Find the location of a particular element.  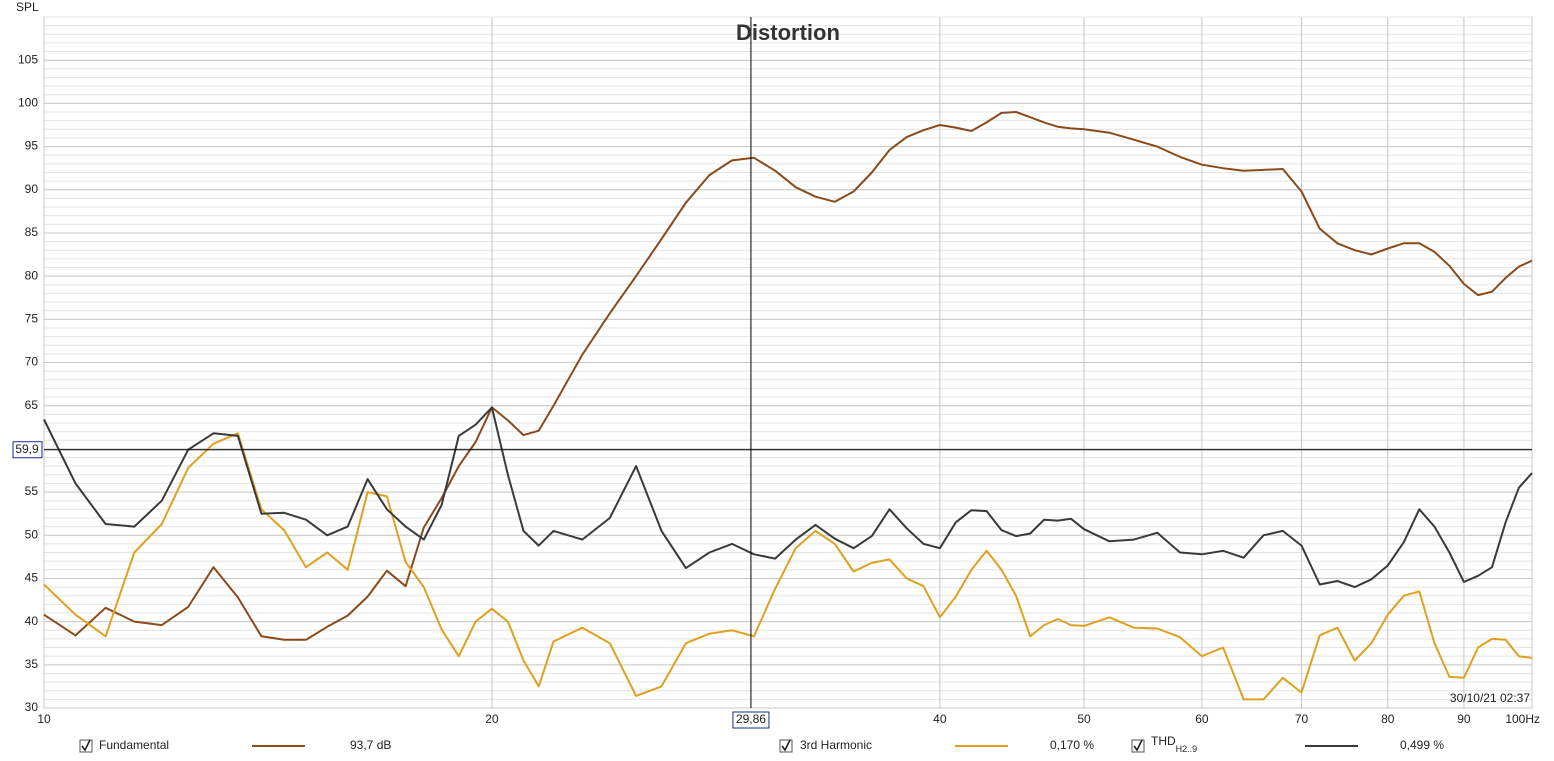

y-tick-label: 100 is located at coordinates (28, 103).